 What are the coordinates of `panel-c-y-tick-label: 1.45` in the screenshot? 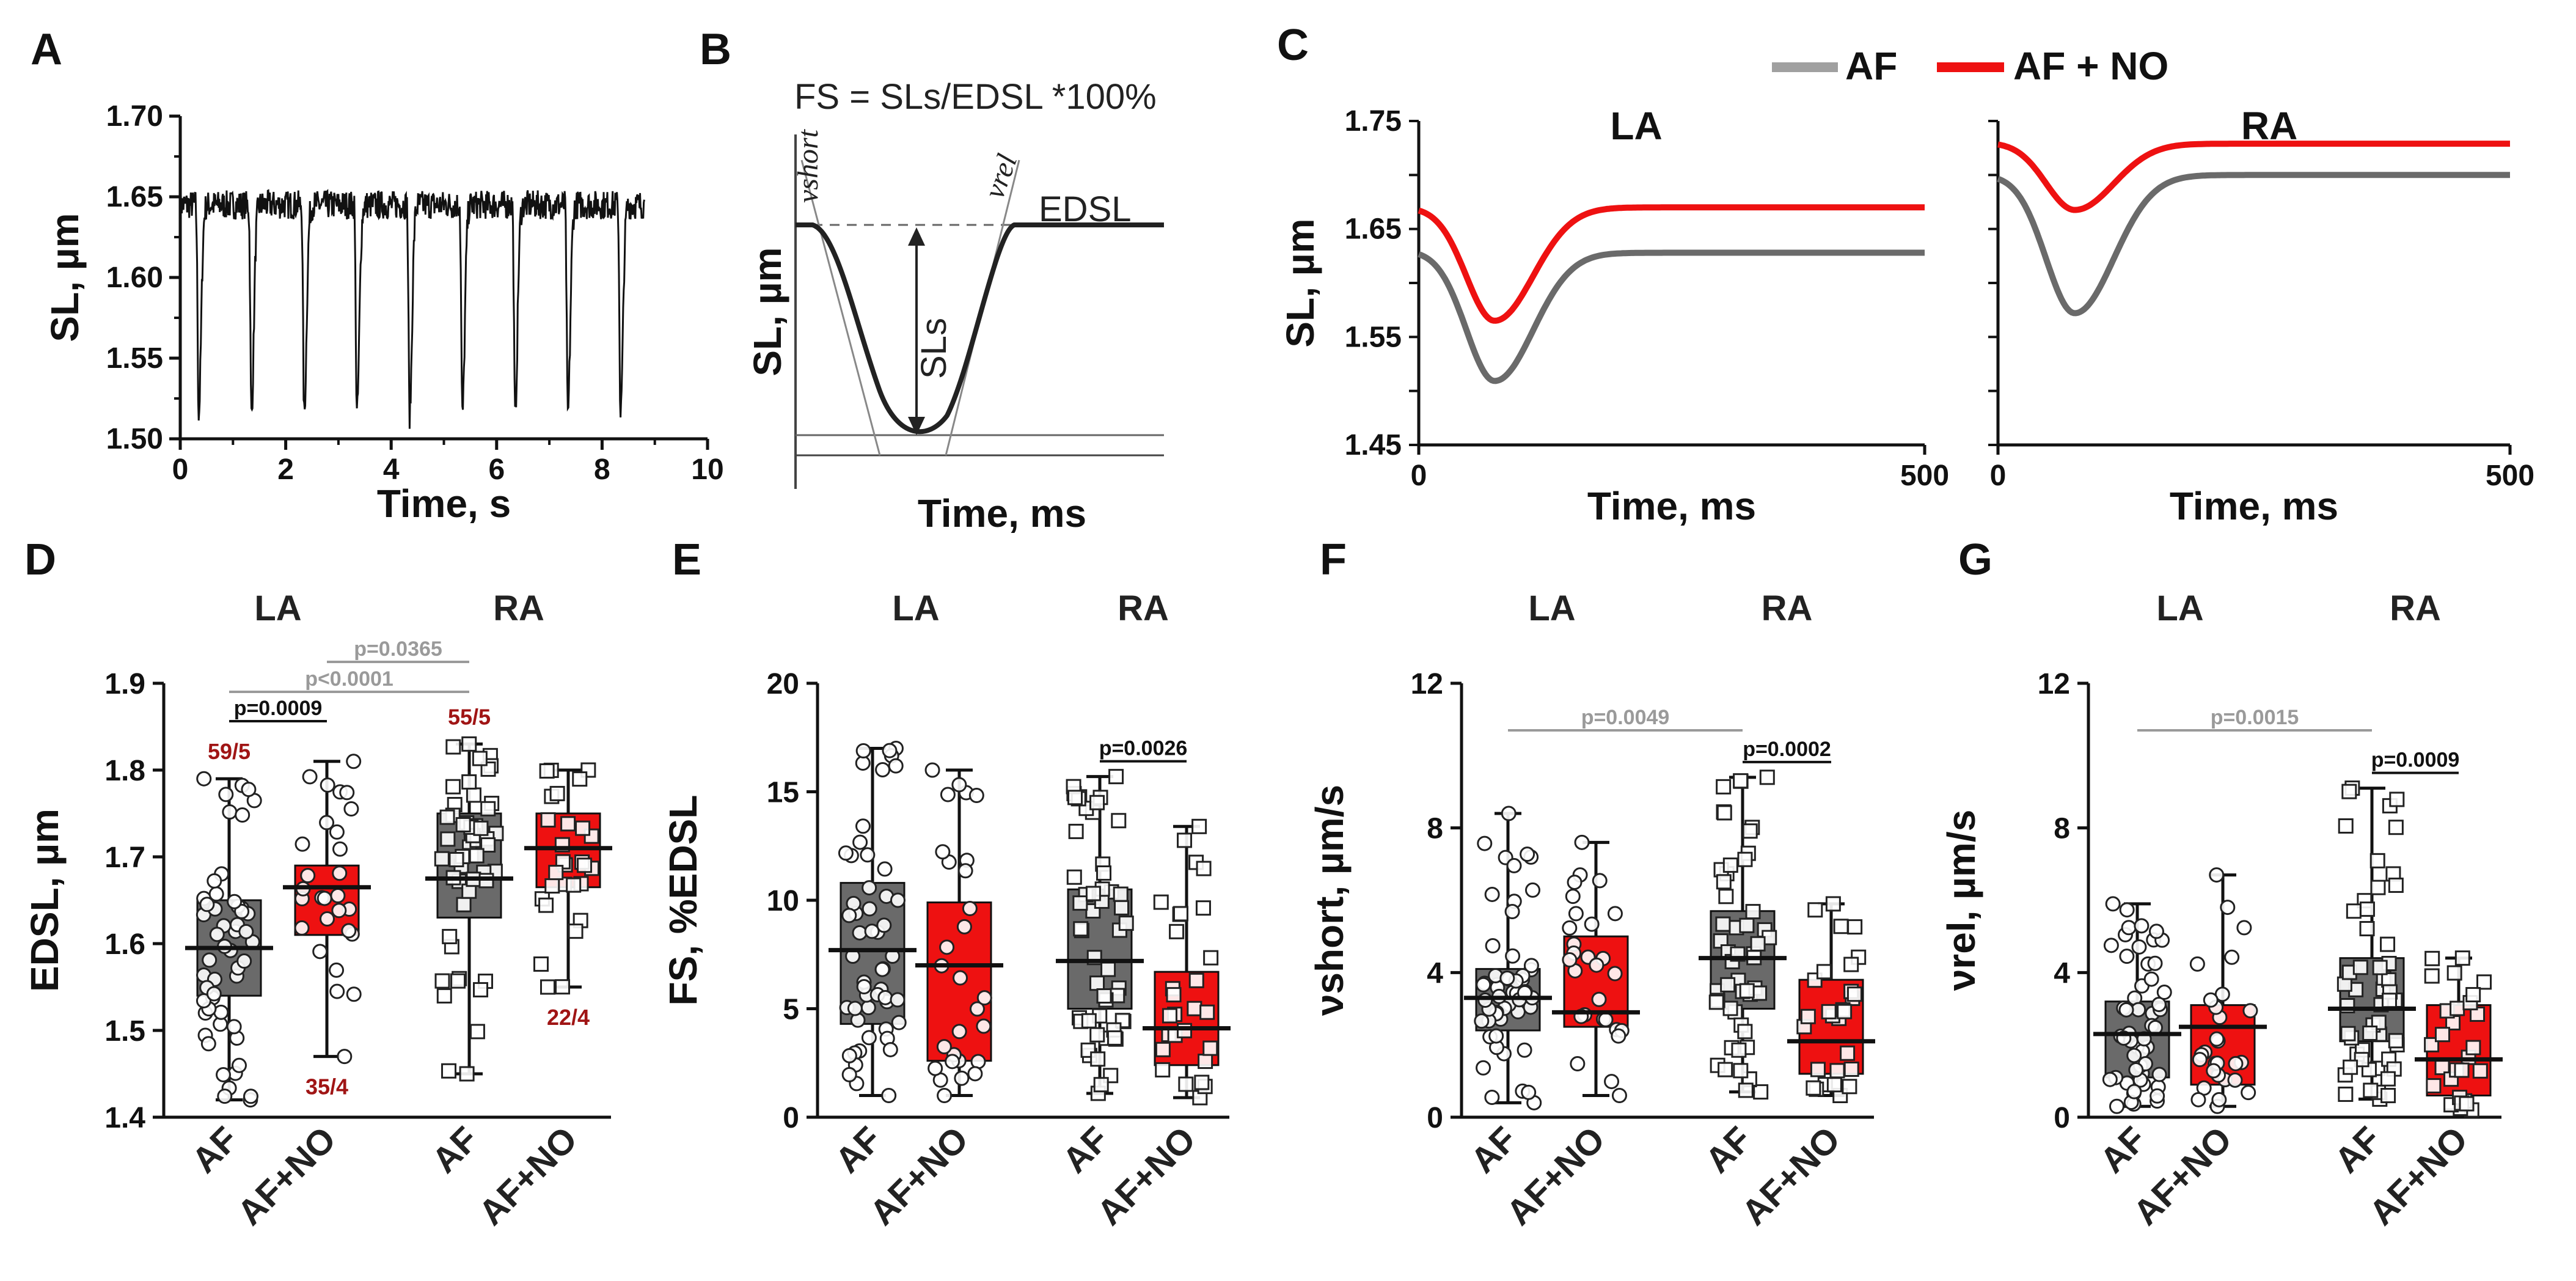 It's located at (1373, 445).